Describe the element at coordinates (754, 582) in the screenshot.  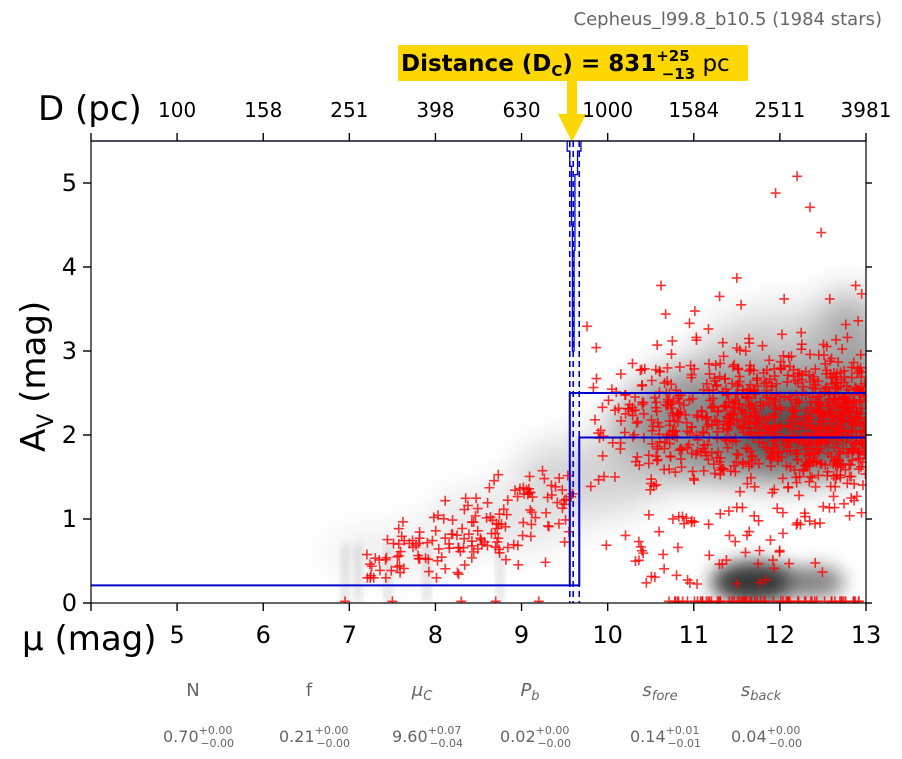
I see `density-blob` at that location.